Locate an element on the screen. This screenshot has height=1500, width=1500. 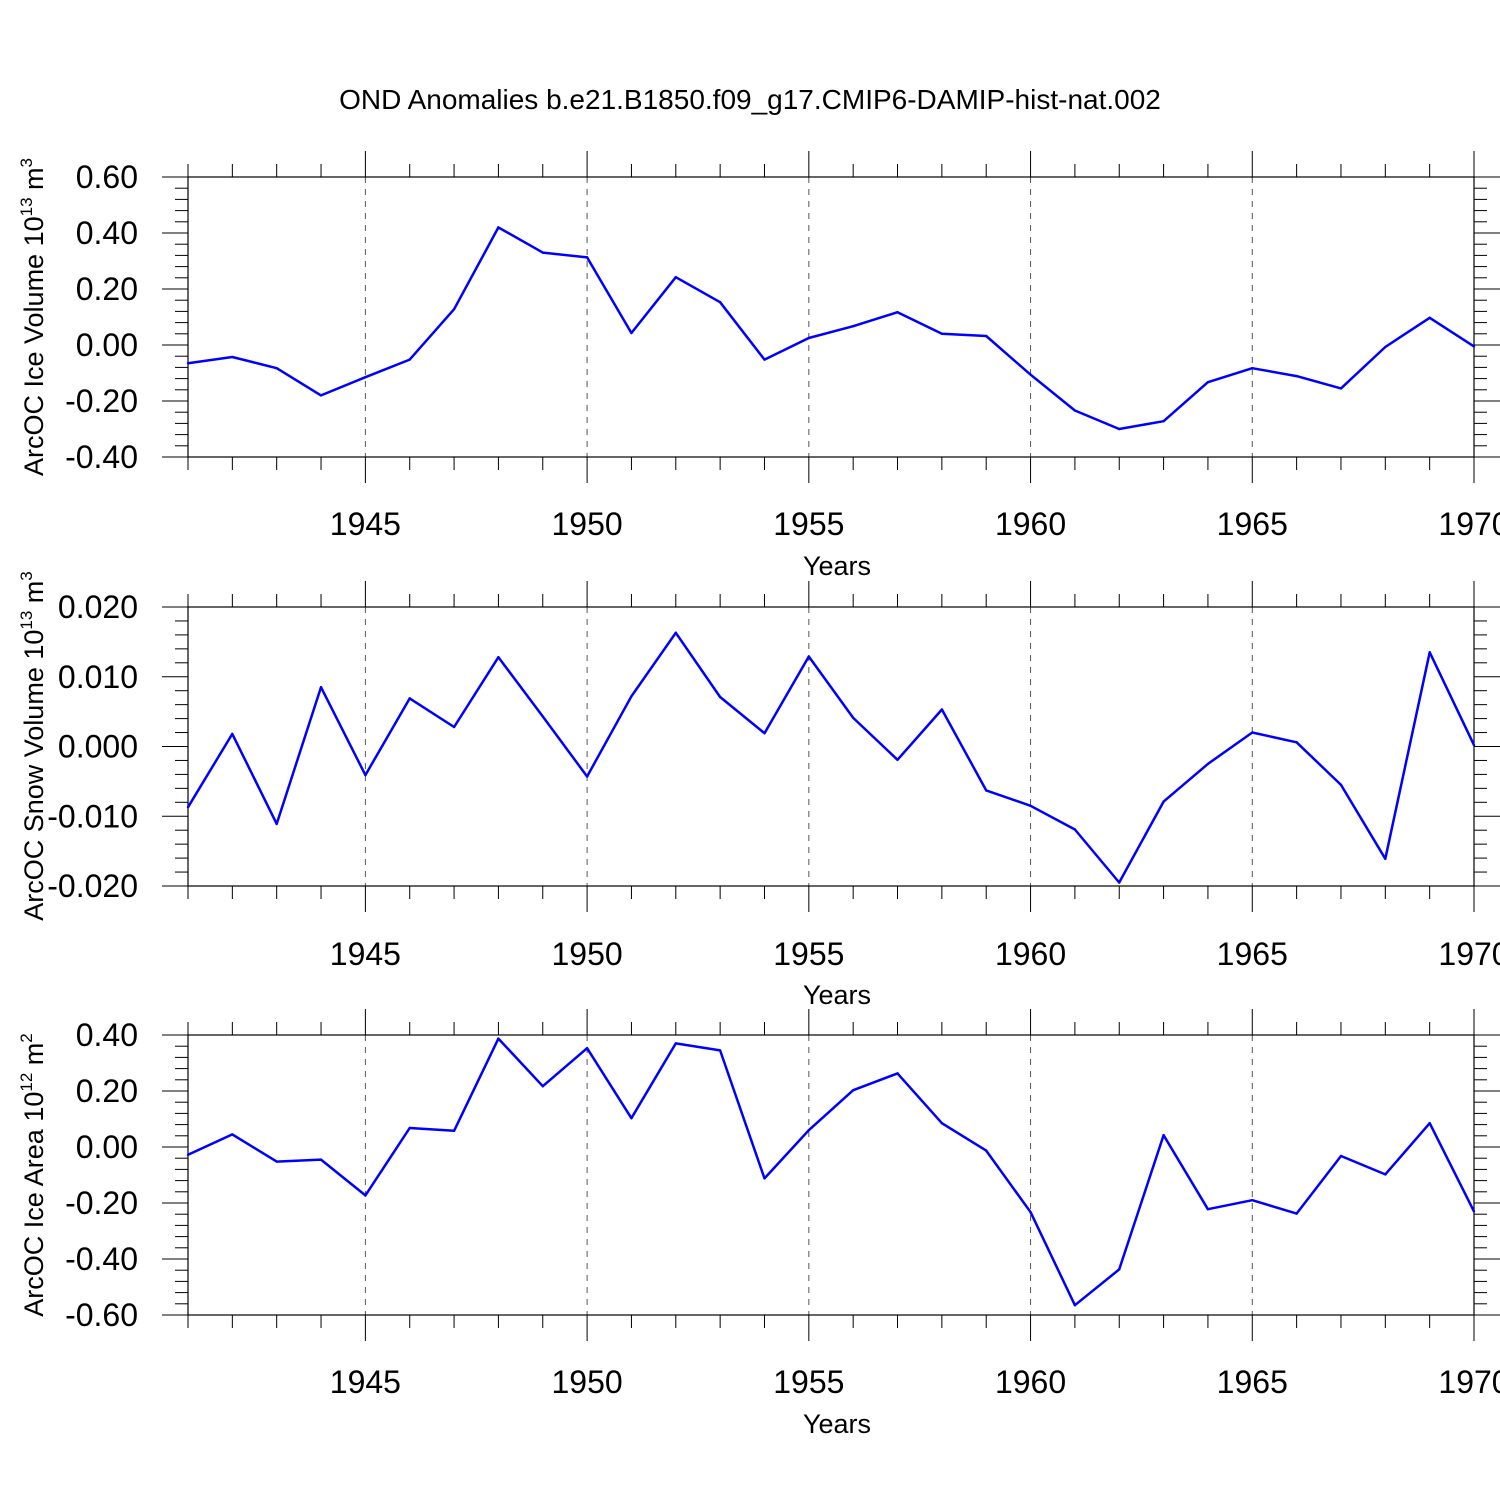
y-tick-label: 0.010 is located at coordinates (98, 677).